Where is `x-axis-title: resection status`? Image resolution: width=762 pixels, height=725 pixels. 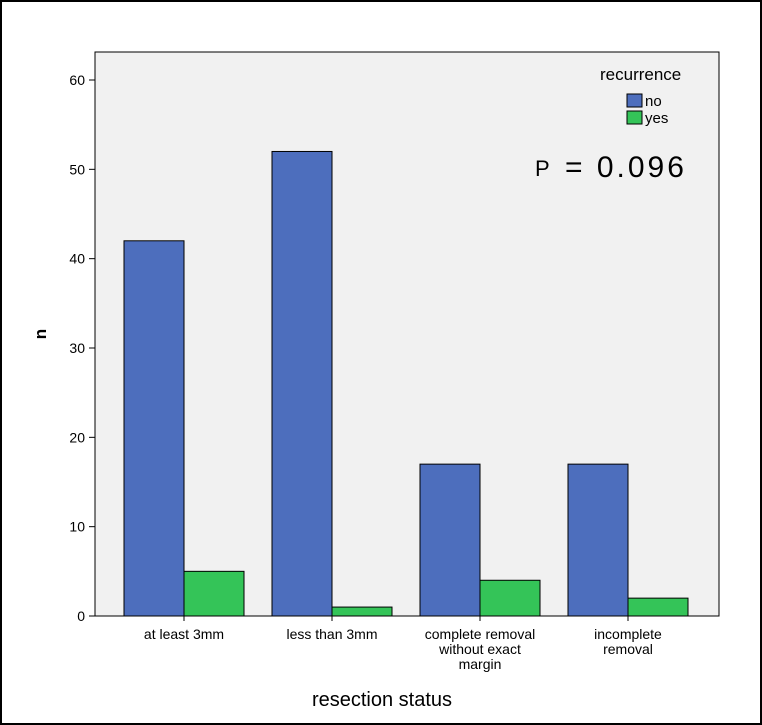 x-axis-title: resection status is located at coordinates (382, 700).